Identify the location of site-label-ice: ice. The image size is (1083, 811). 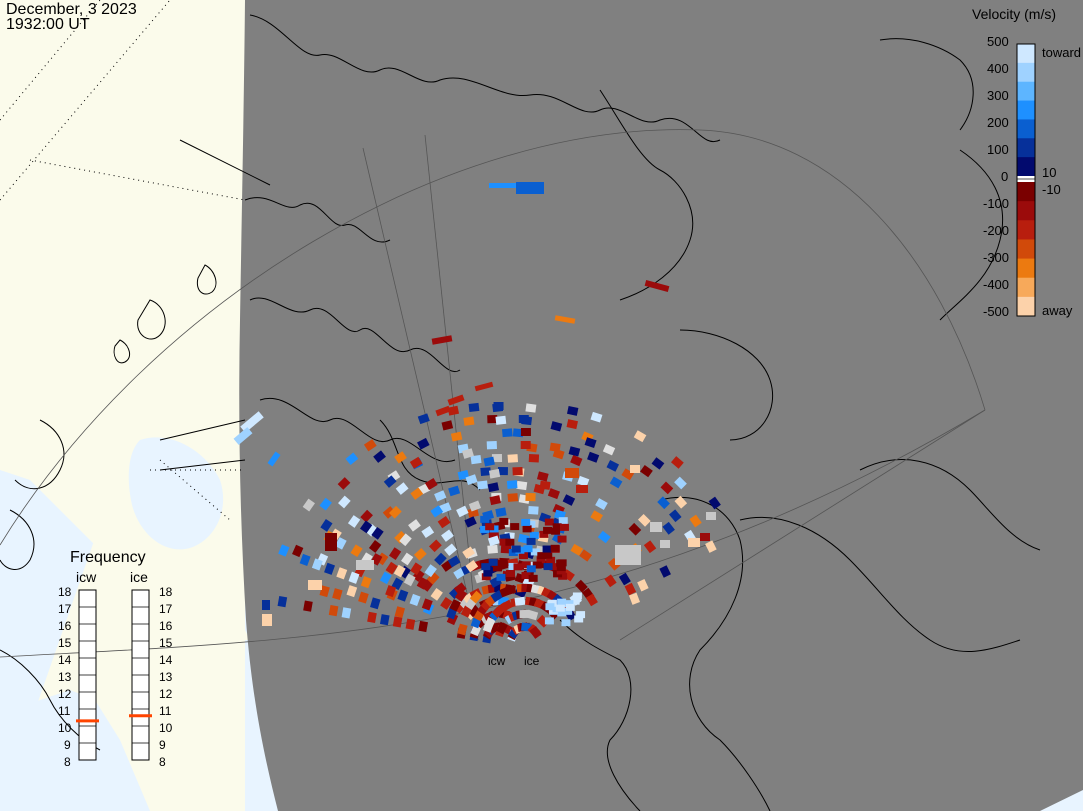
(532, 661).